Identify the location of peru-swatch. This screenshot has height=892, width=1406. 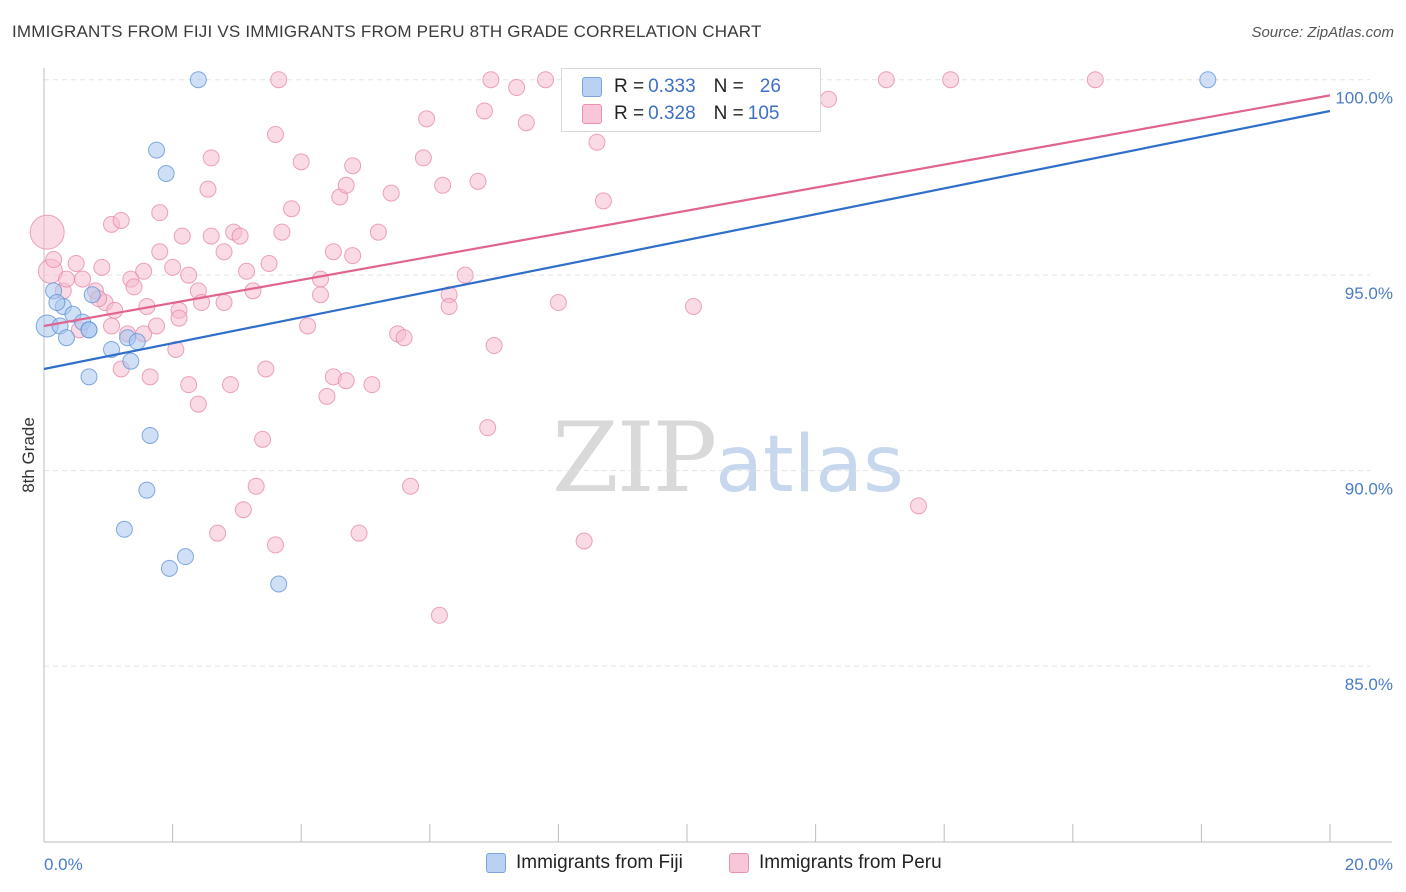
(592, 114).